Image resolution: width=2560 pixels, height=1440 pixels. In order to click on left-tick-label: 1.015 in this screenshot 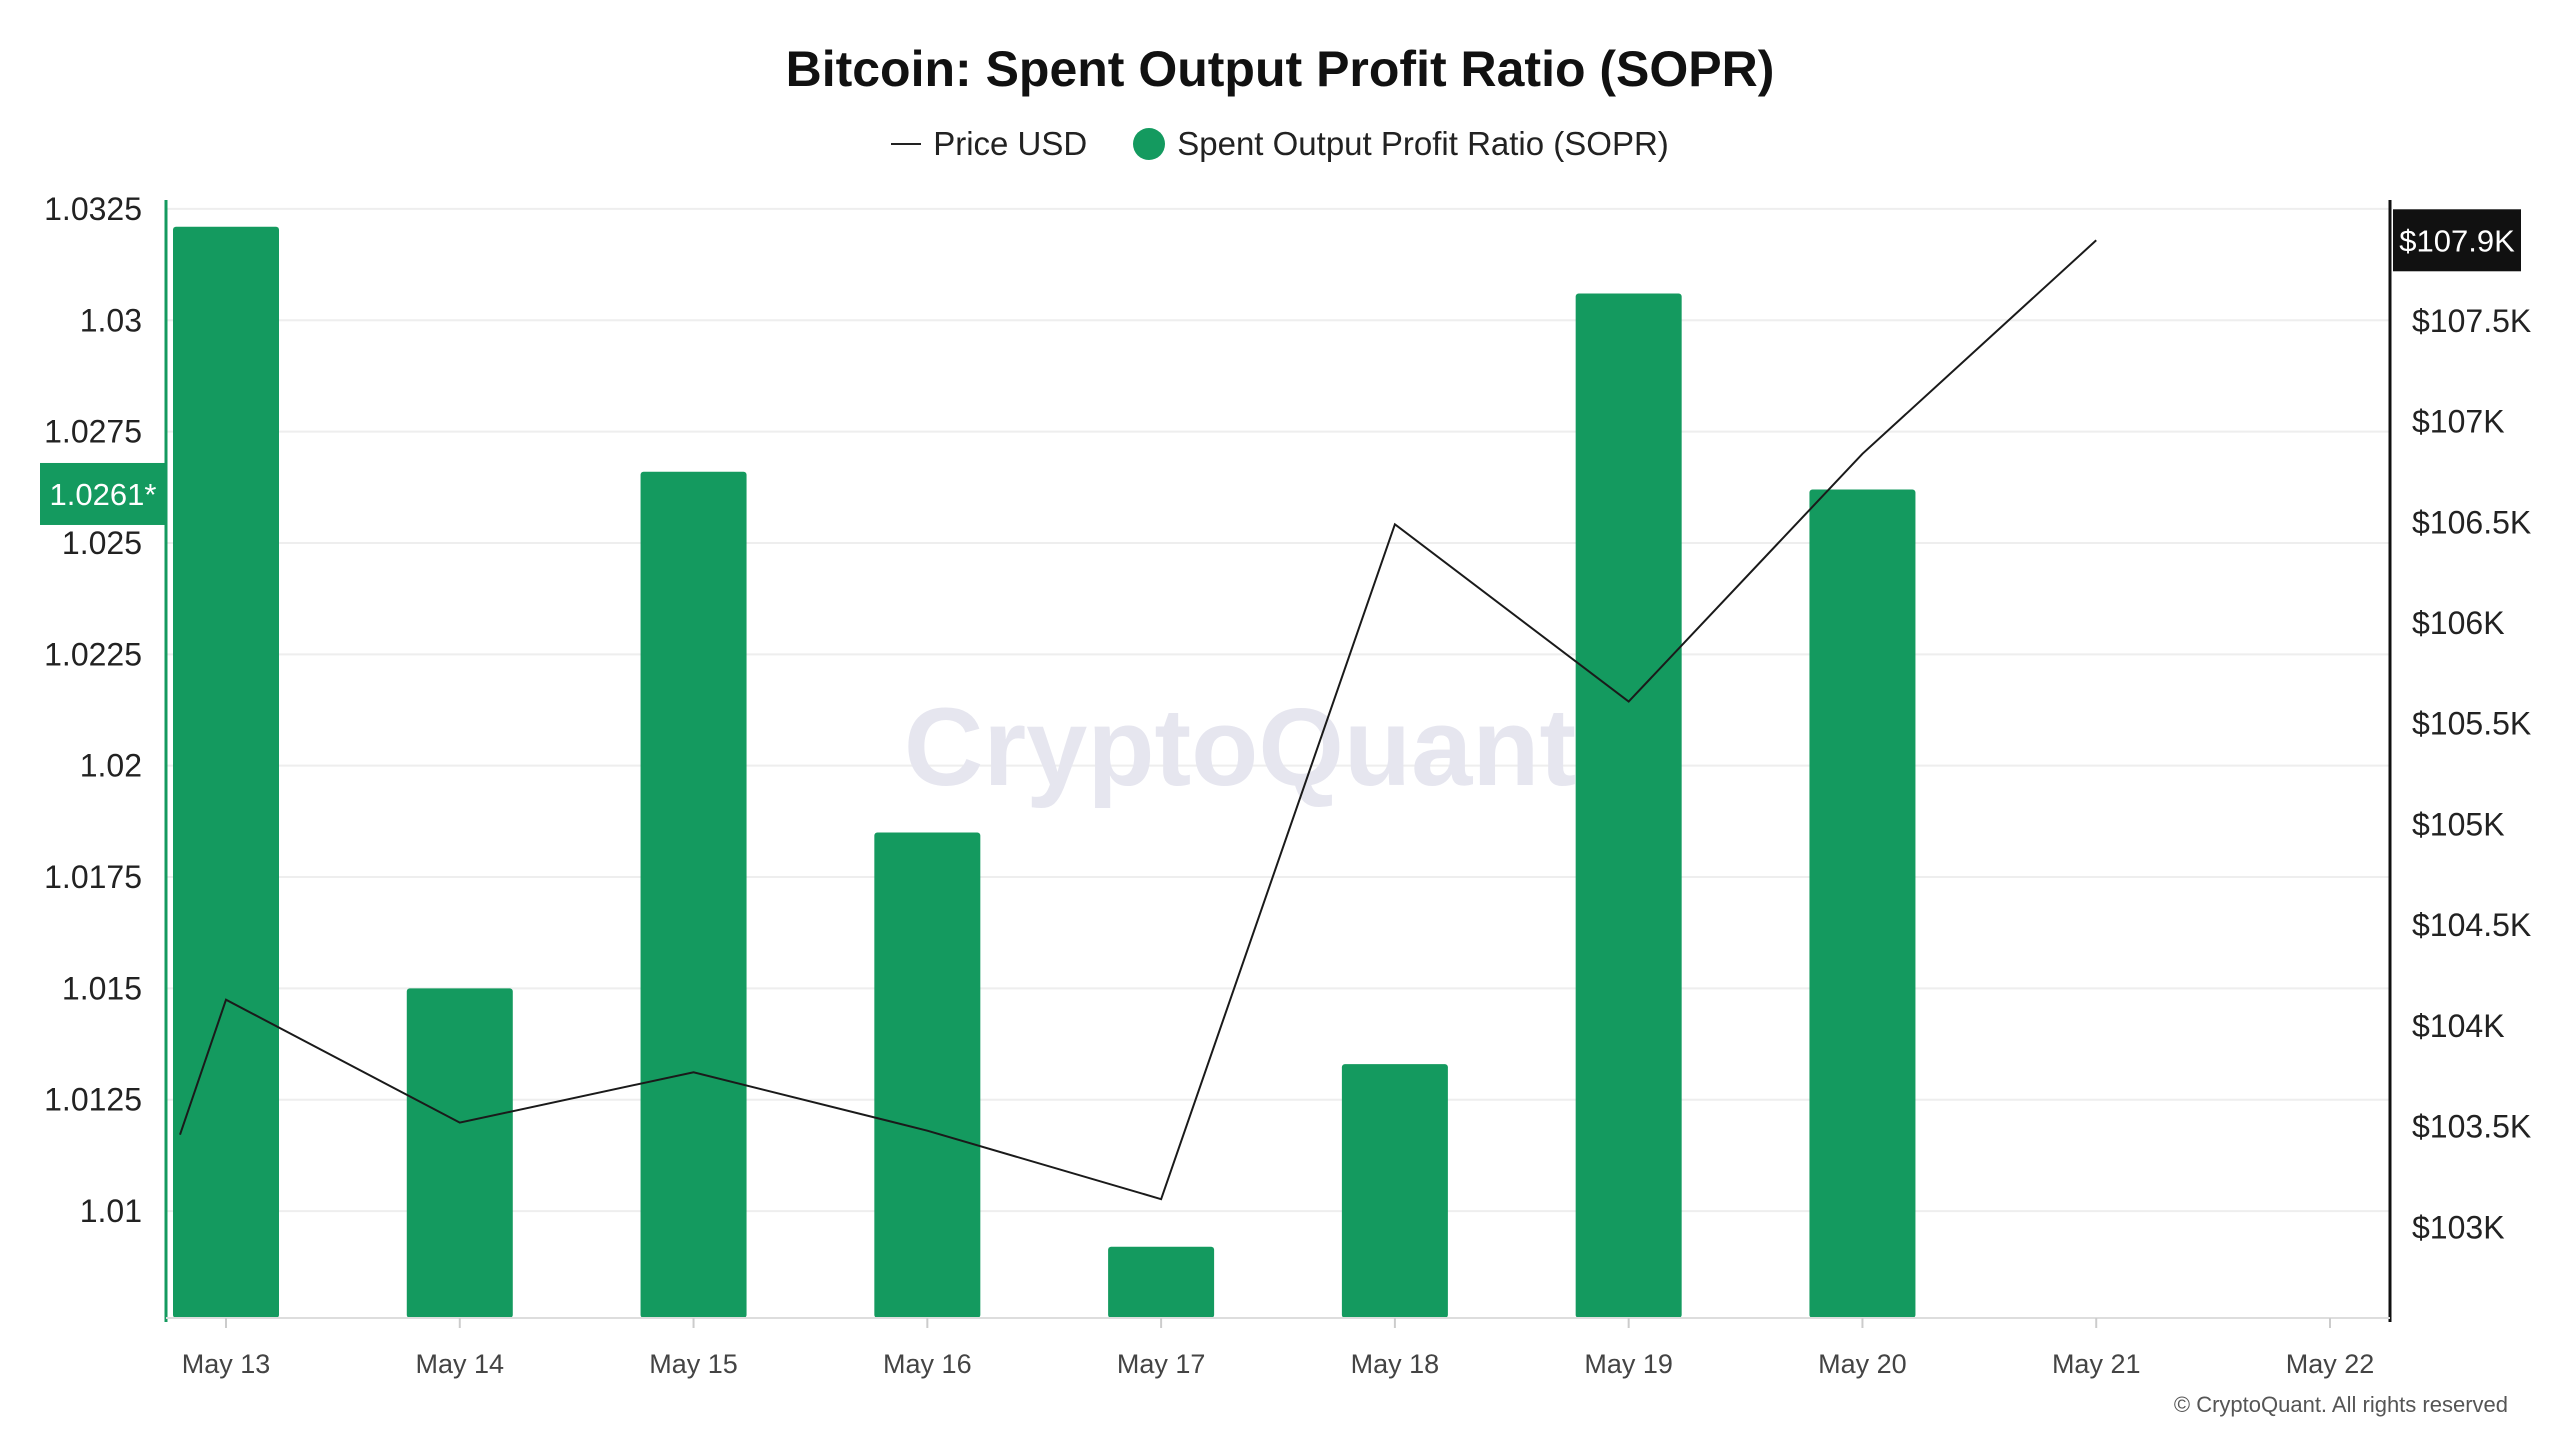, I will do `click(102, 988)`.